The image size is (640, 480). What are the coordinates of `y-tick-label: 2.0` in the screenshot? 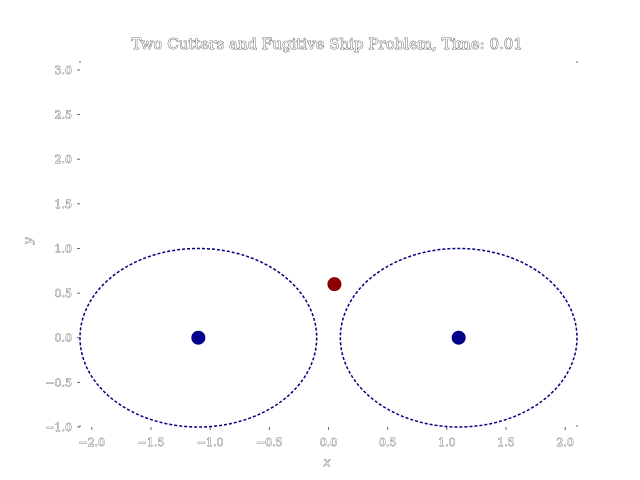 It's located at (64, 159).